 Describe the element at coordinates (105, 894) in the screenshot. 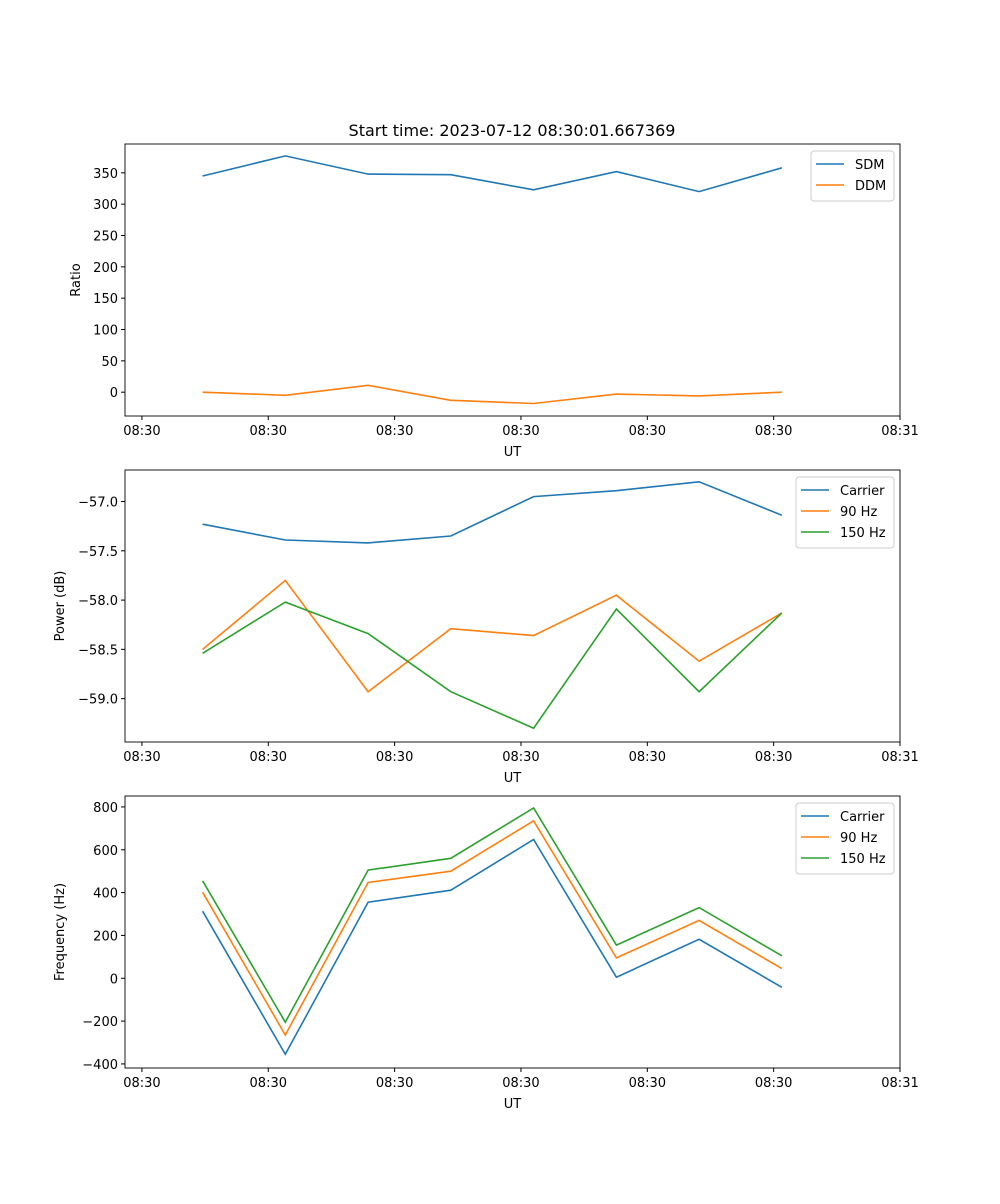

I see `y-tick-label: 400` at that location.